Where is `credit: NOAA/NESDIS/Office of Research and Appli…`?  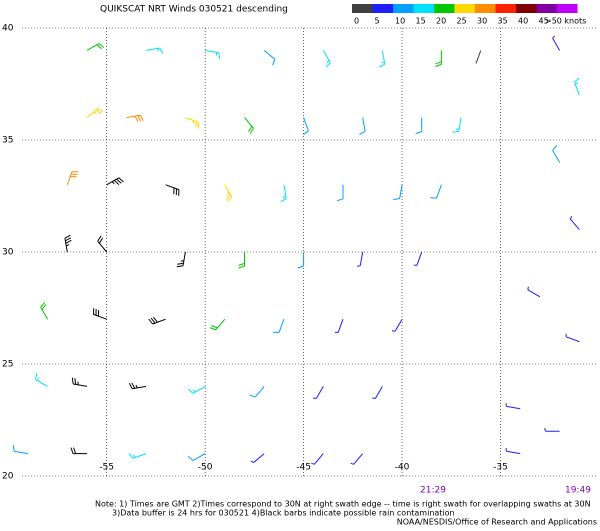
credit: NOAA/NESDIS/Office of Research and Appli… is located at coordinates (497, 522).